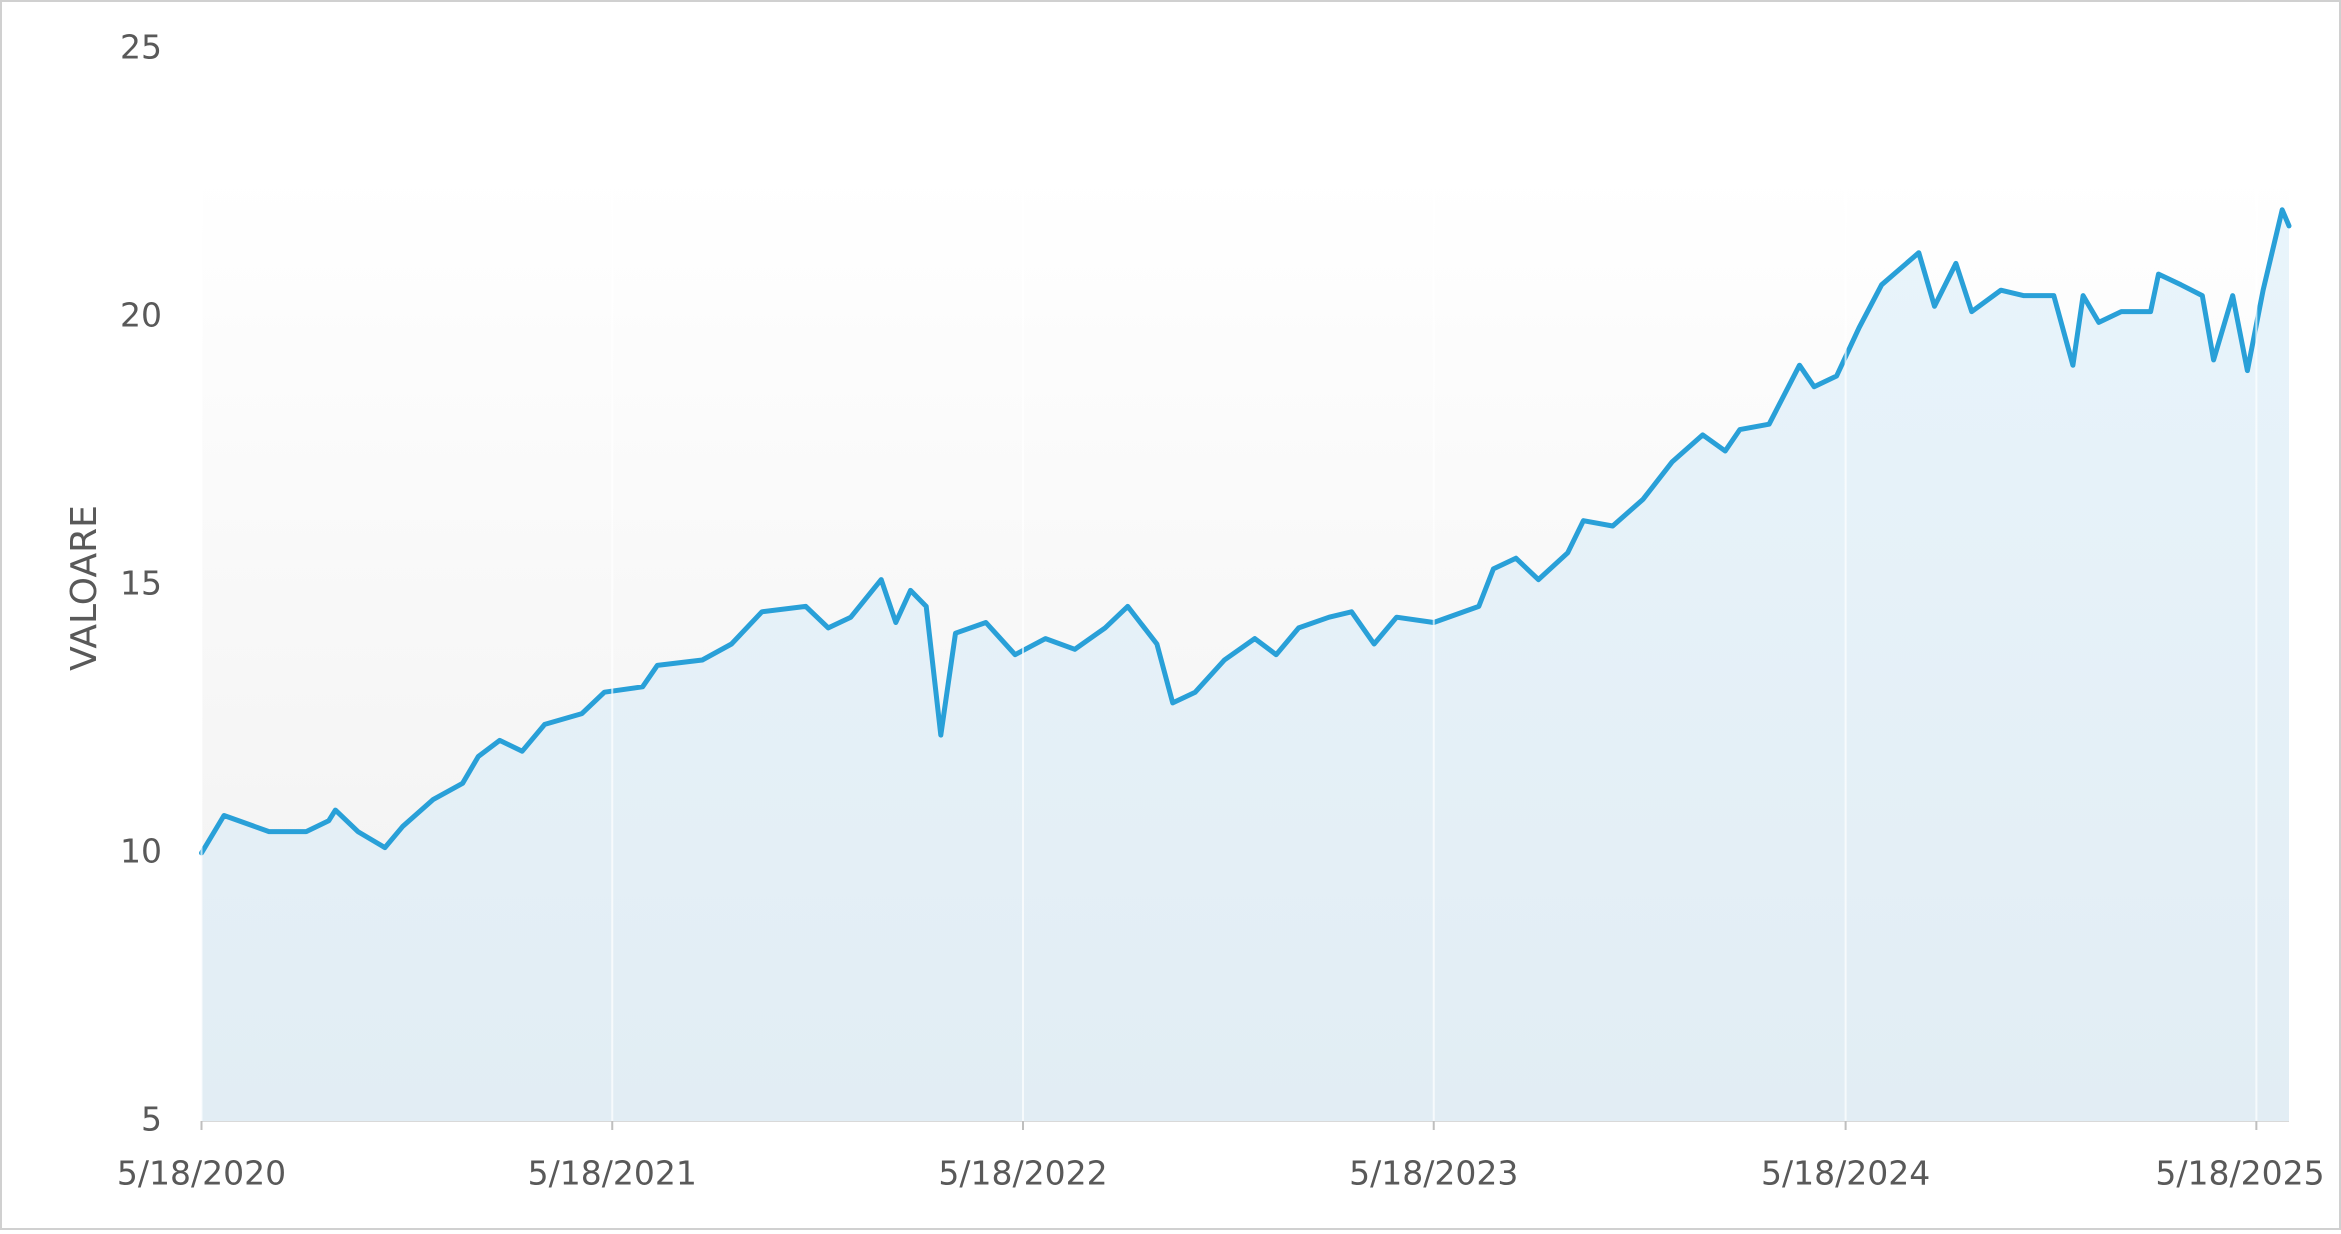 The height and width of the screenshot is (1234, 2341). What do you see at coordinates (201, 1173) in the screenshot?
I see `x-tick-label: 5/18/2020` at bounding box center [201, 1173].